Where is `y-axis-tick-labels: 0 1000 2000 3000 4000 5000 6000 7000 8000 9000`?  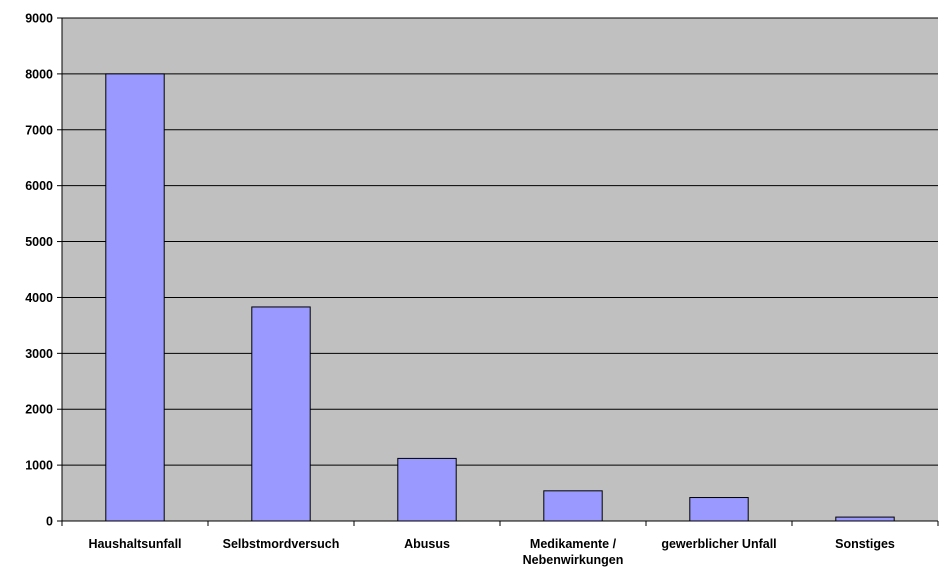
y-axis-tick-labels: 0 1000 2000 3000 4000 5000 6000 7000 8000 9000 is located at coordinates (39, 270).